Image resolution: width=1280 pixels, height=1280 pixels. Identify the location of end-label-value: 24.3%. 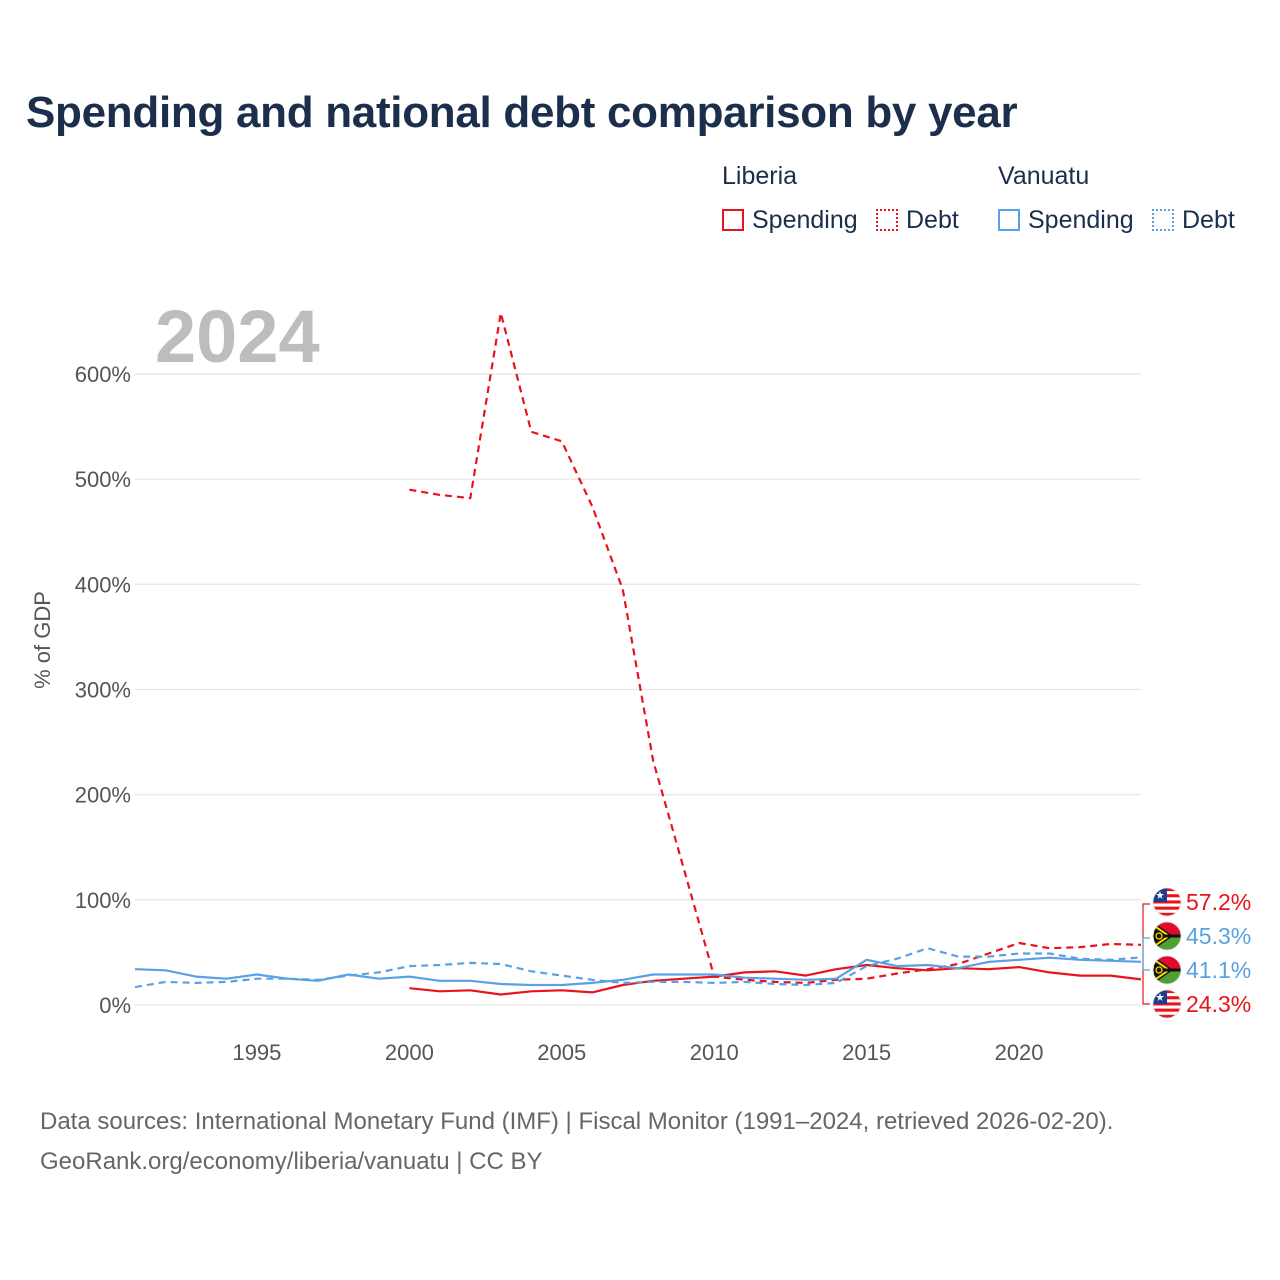
(1218, 1004).